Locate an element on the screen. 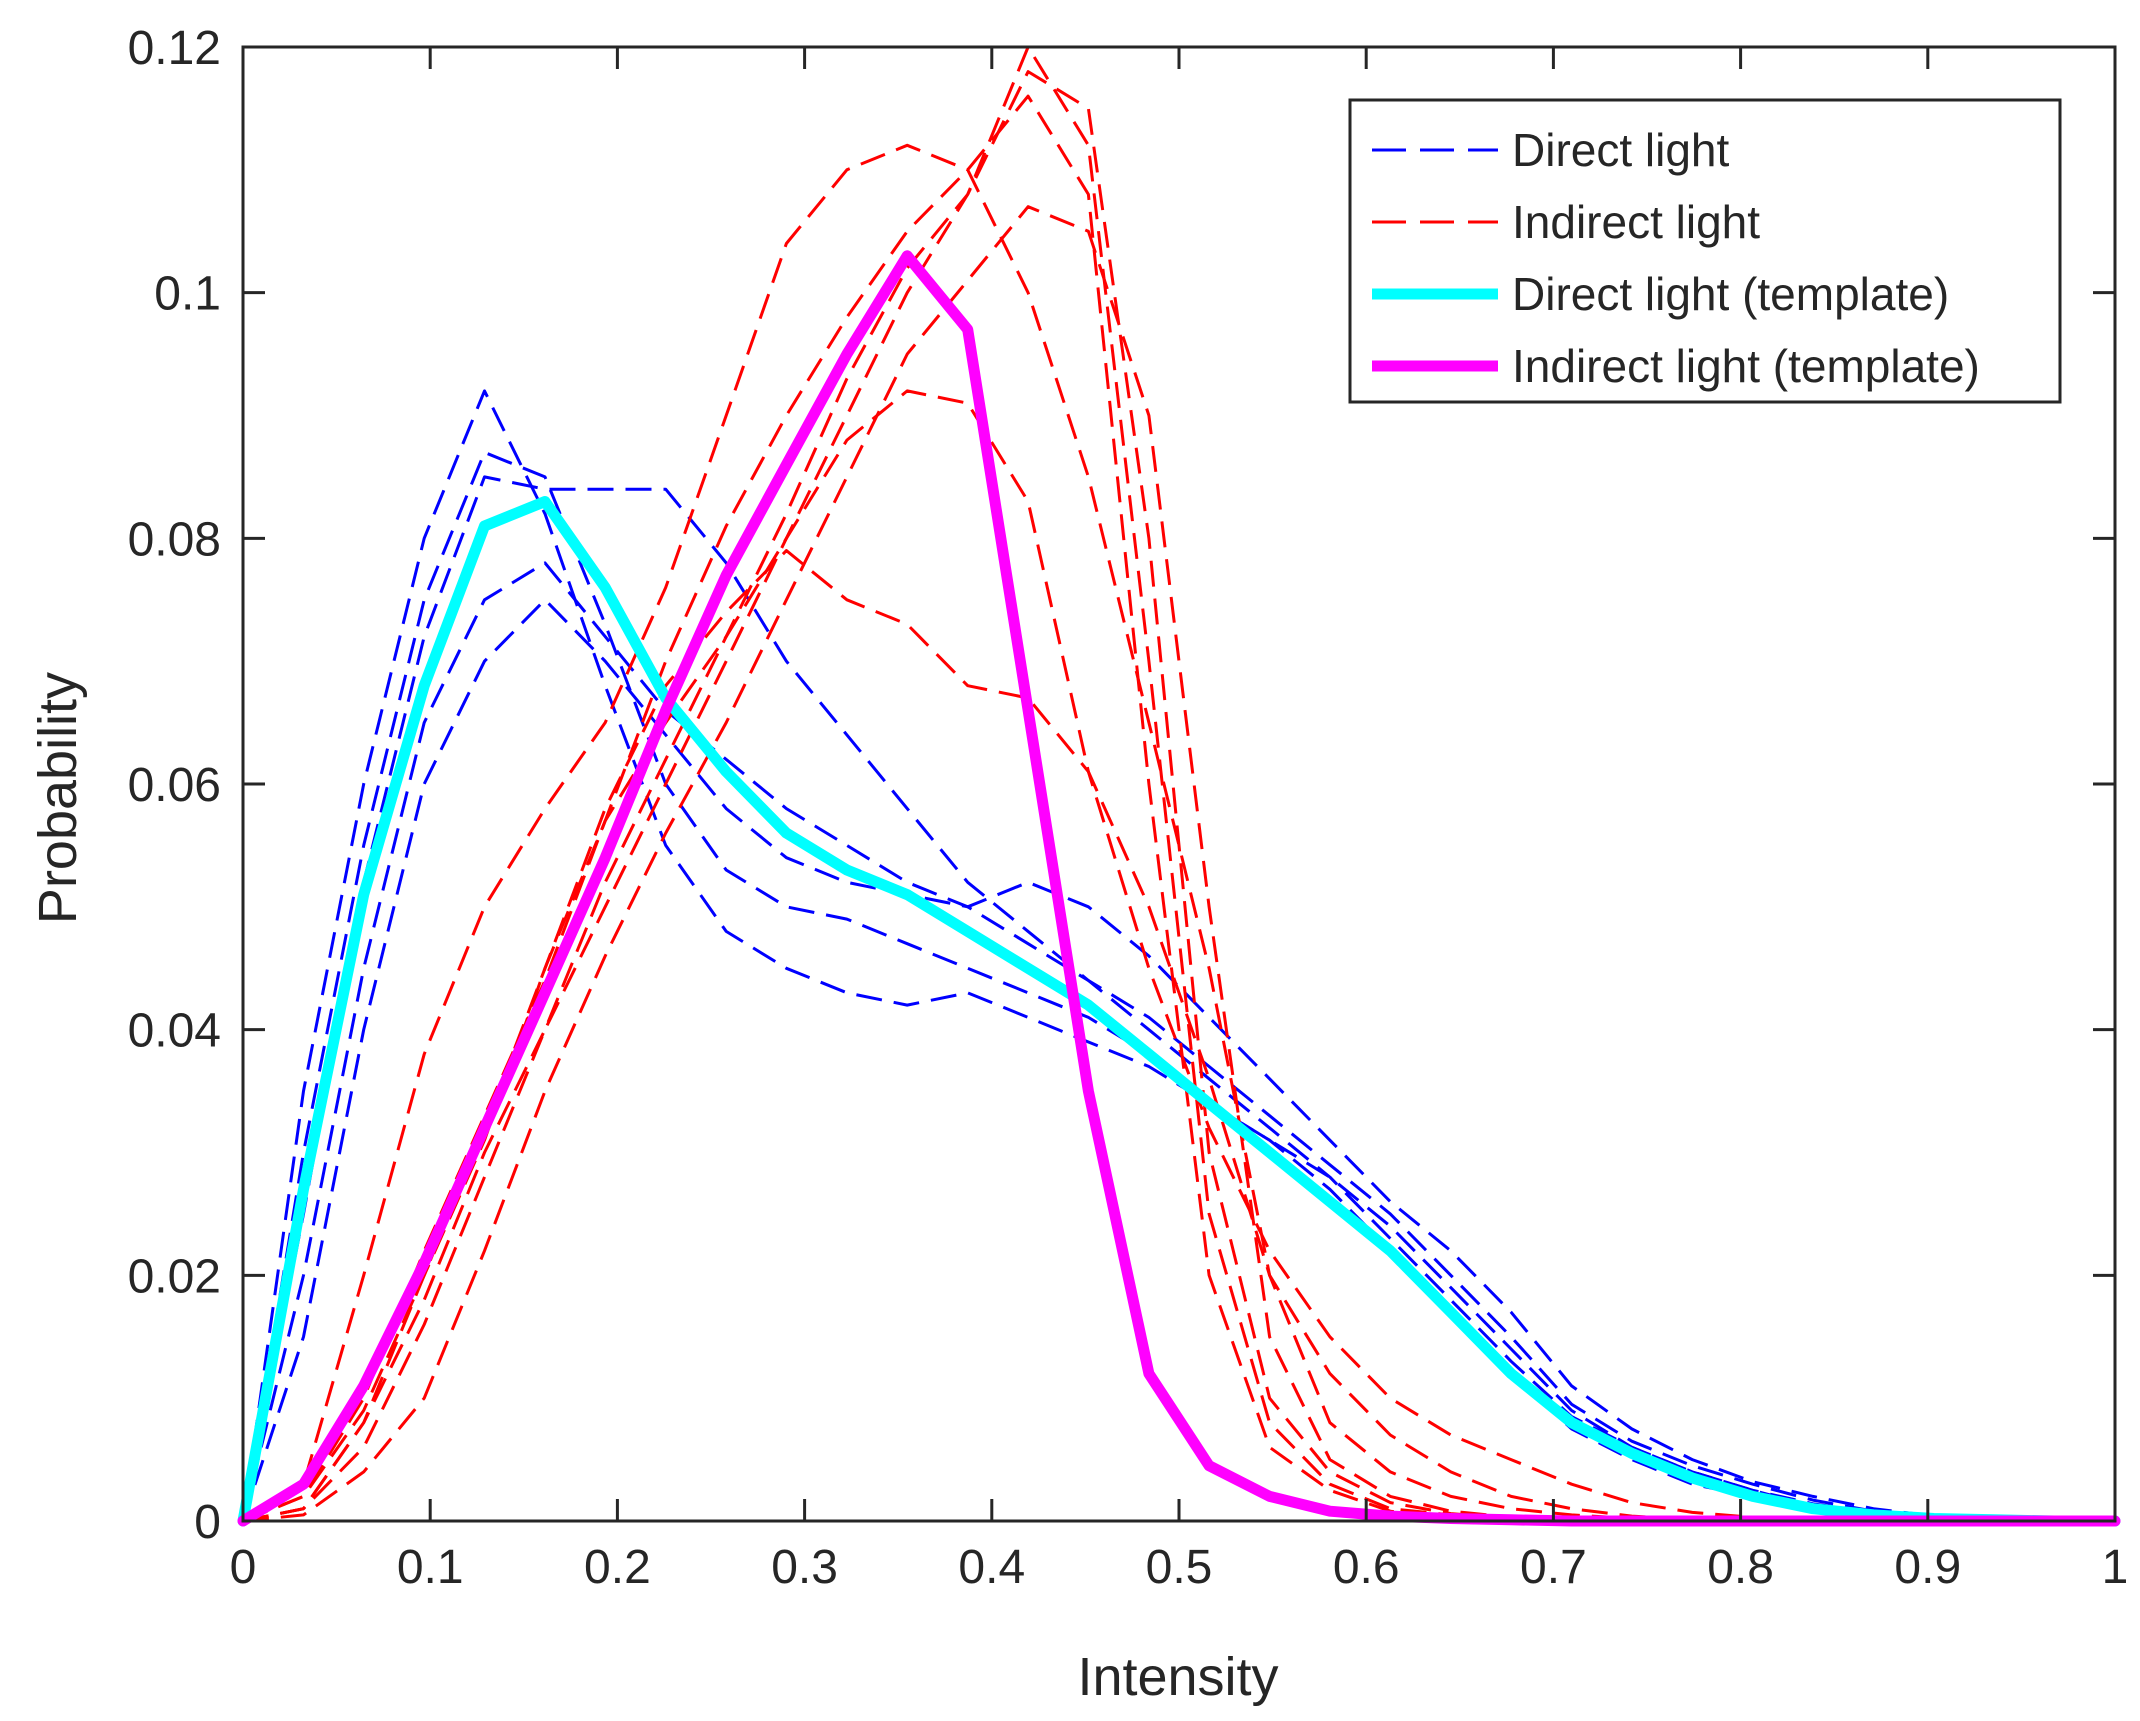 Image resolution: width=2140 pixels, height=1721 pixels. x-tick-label: 0.4 is located at coordinates (991, 1567).